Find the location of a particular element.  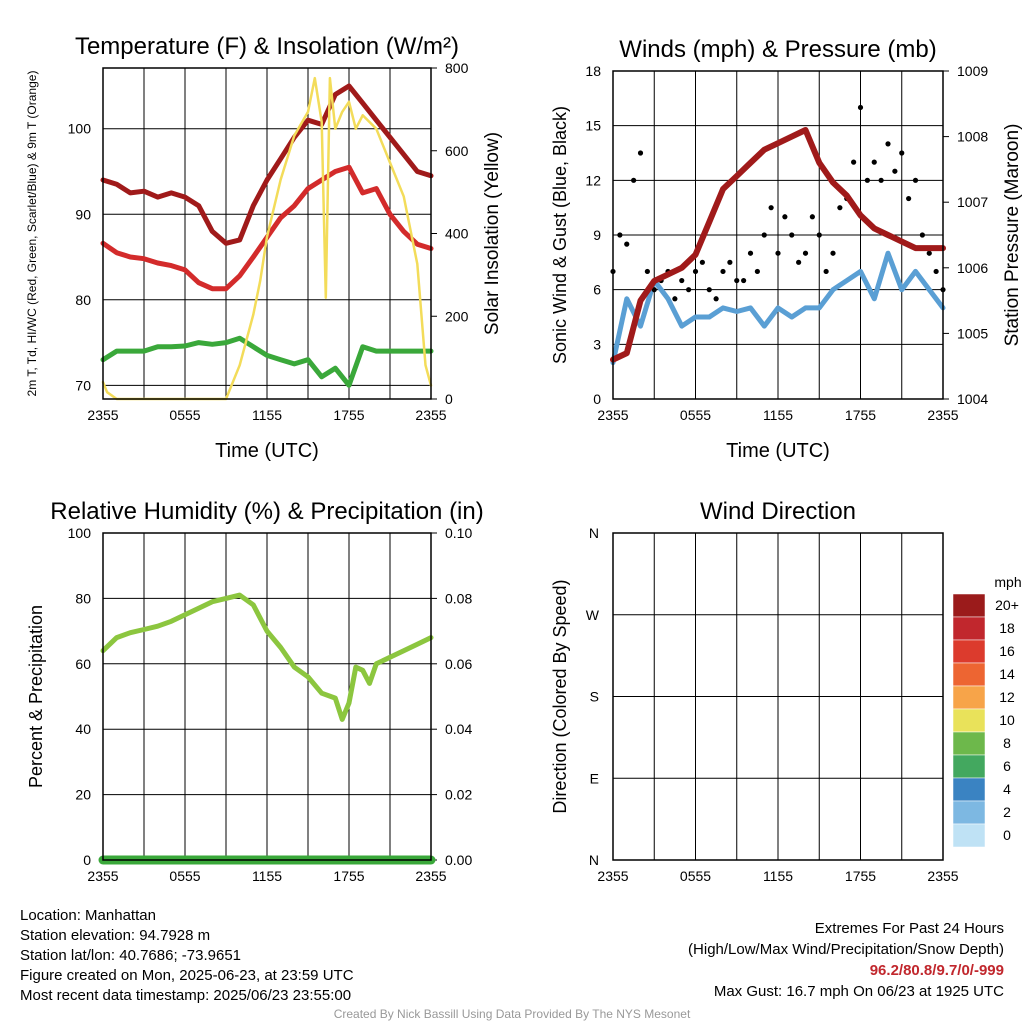

panel-title: Wind Direction is located at coordinates (778, 511).